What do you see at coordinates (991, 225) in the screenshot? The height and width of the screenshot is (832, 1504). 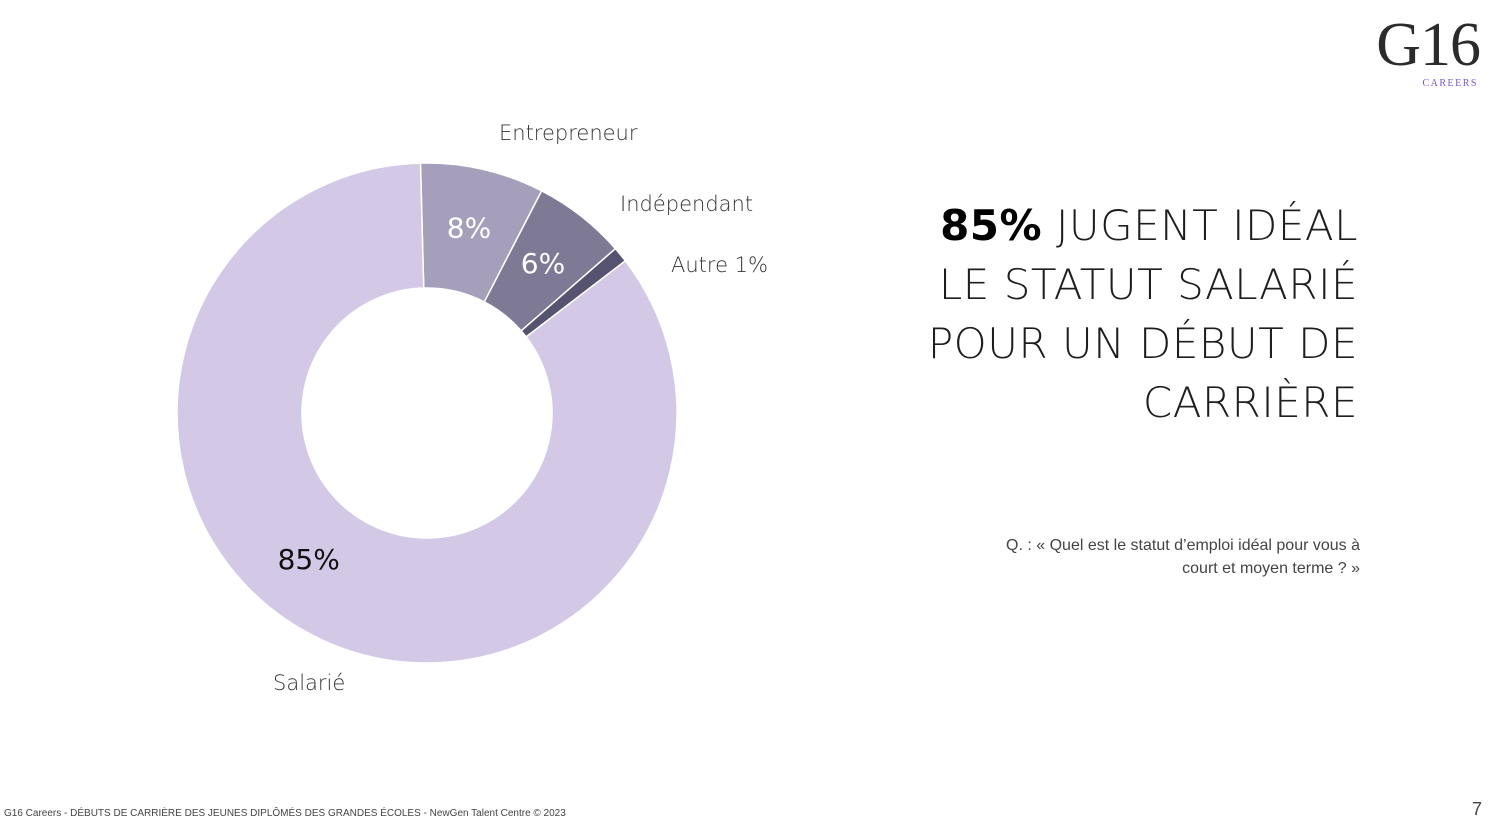 I see `headline-highlight: 85%` at bounding box center [991, 225].